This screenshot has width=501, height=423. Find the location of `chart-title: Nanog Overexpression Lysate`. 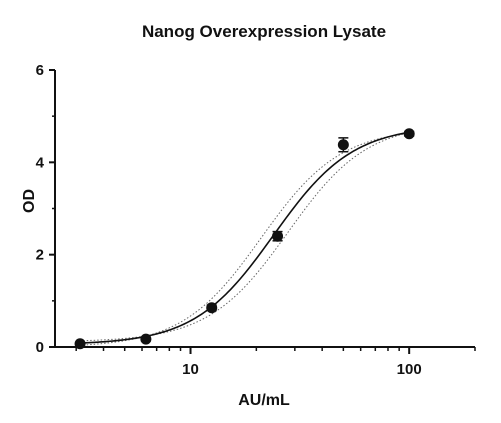

chart-title: Nanog Overexpression Lysate is located at coordinates (264, 31).